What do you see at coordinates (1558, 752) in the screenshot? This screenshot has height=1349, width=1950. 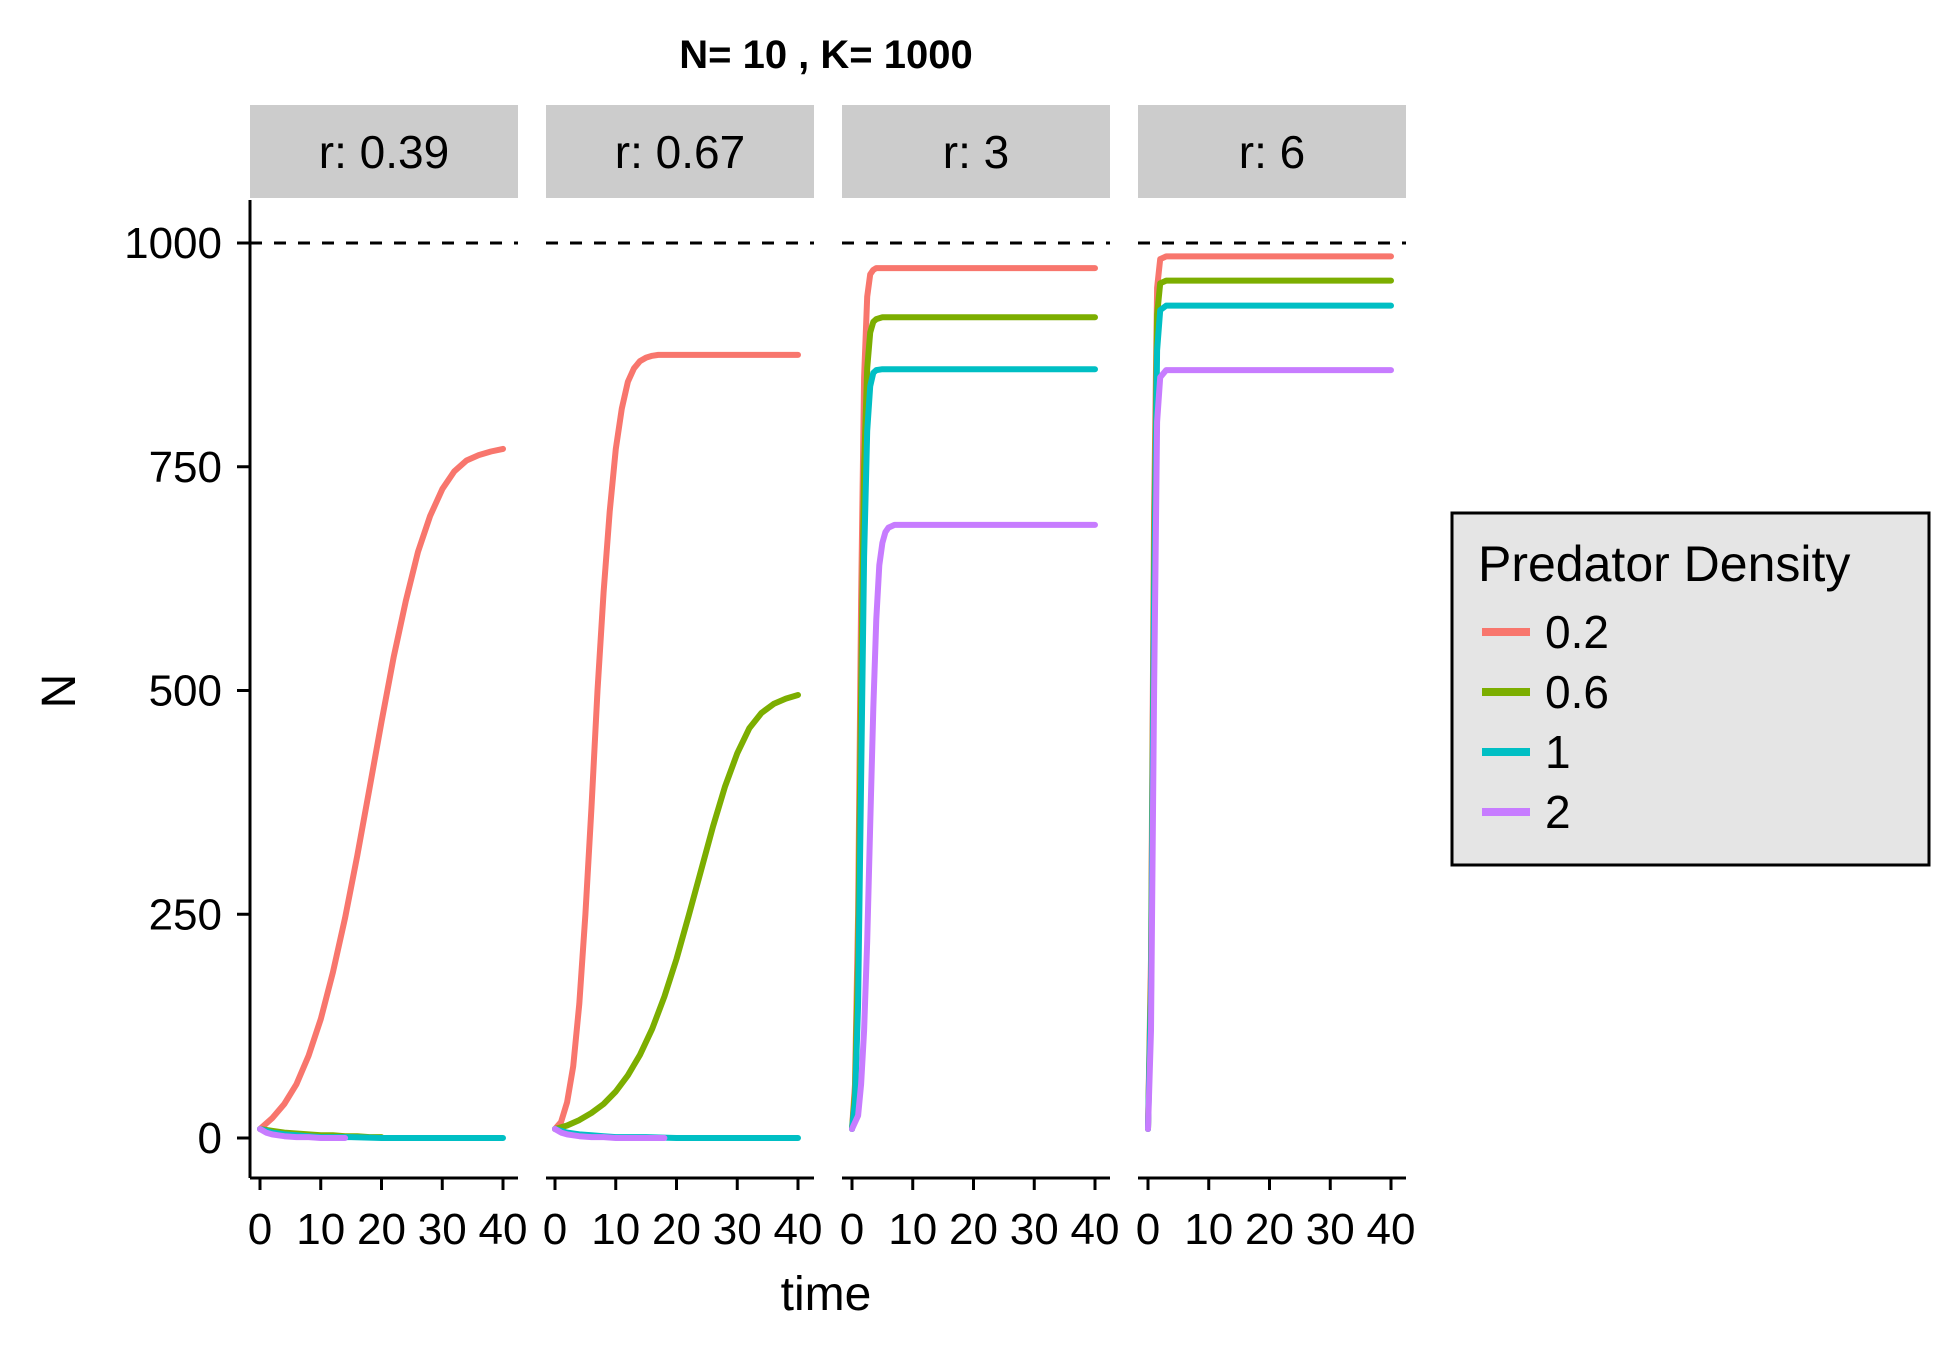 I see `legend-label: 1` at bounding box center [1558, 752].